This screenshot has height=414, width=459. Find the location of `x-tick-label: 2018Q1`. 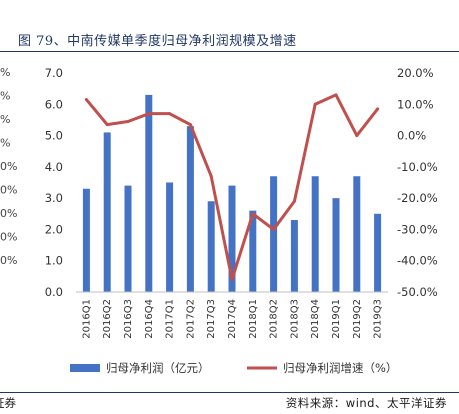

x-tick-label: 2018Q1 is located at coordinates (253, 319).